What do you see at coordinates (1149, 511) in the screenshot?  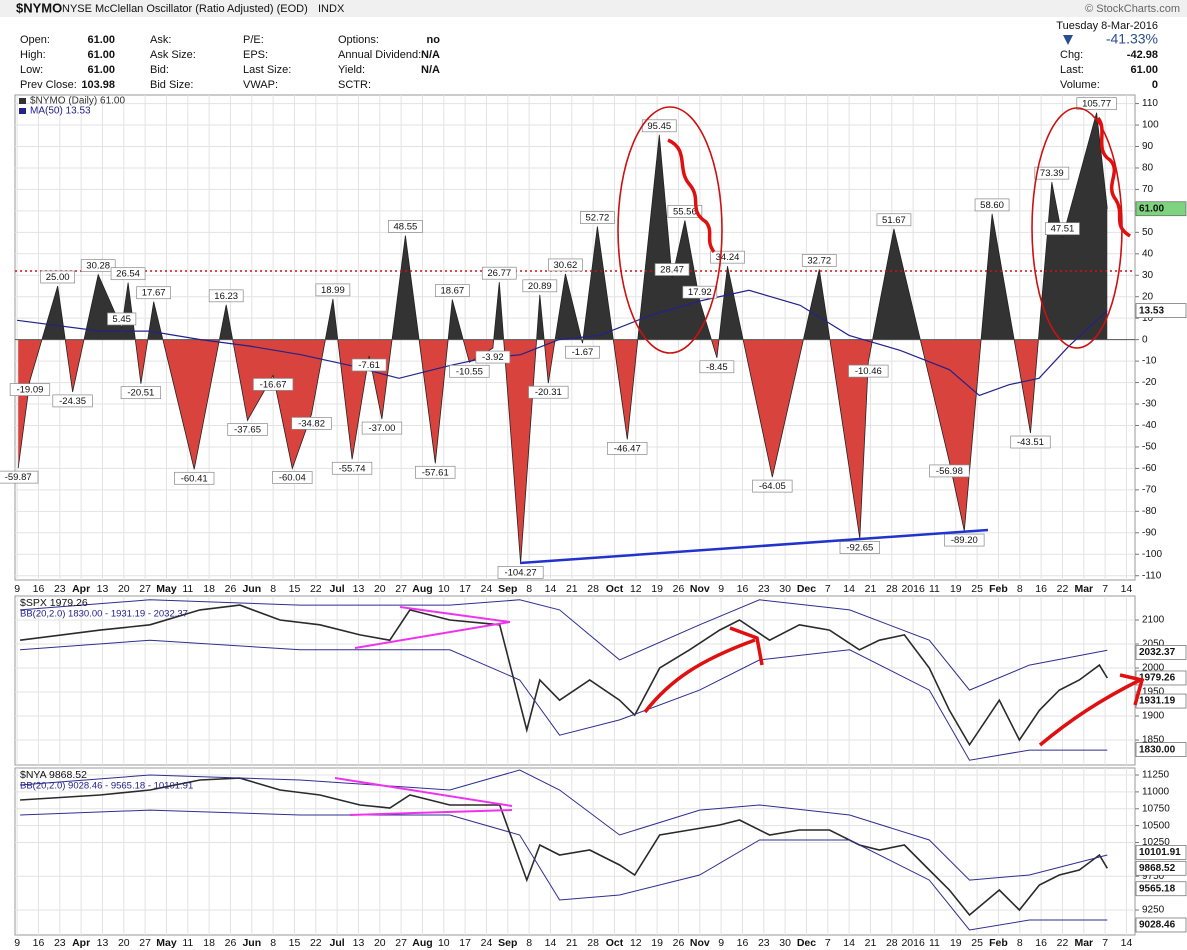 I see `y-tick-label: -80` at bounding box center [1149, 511].